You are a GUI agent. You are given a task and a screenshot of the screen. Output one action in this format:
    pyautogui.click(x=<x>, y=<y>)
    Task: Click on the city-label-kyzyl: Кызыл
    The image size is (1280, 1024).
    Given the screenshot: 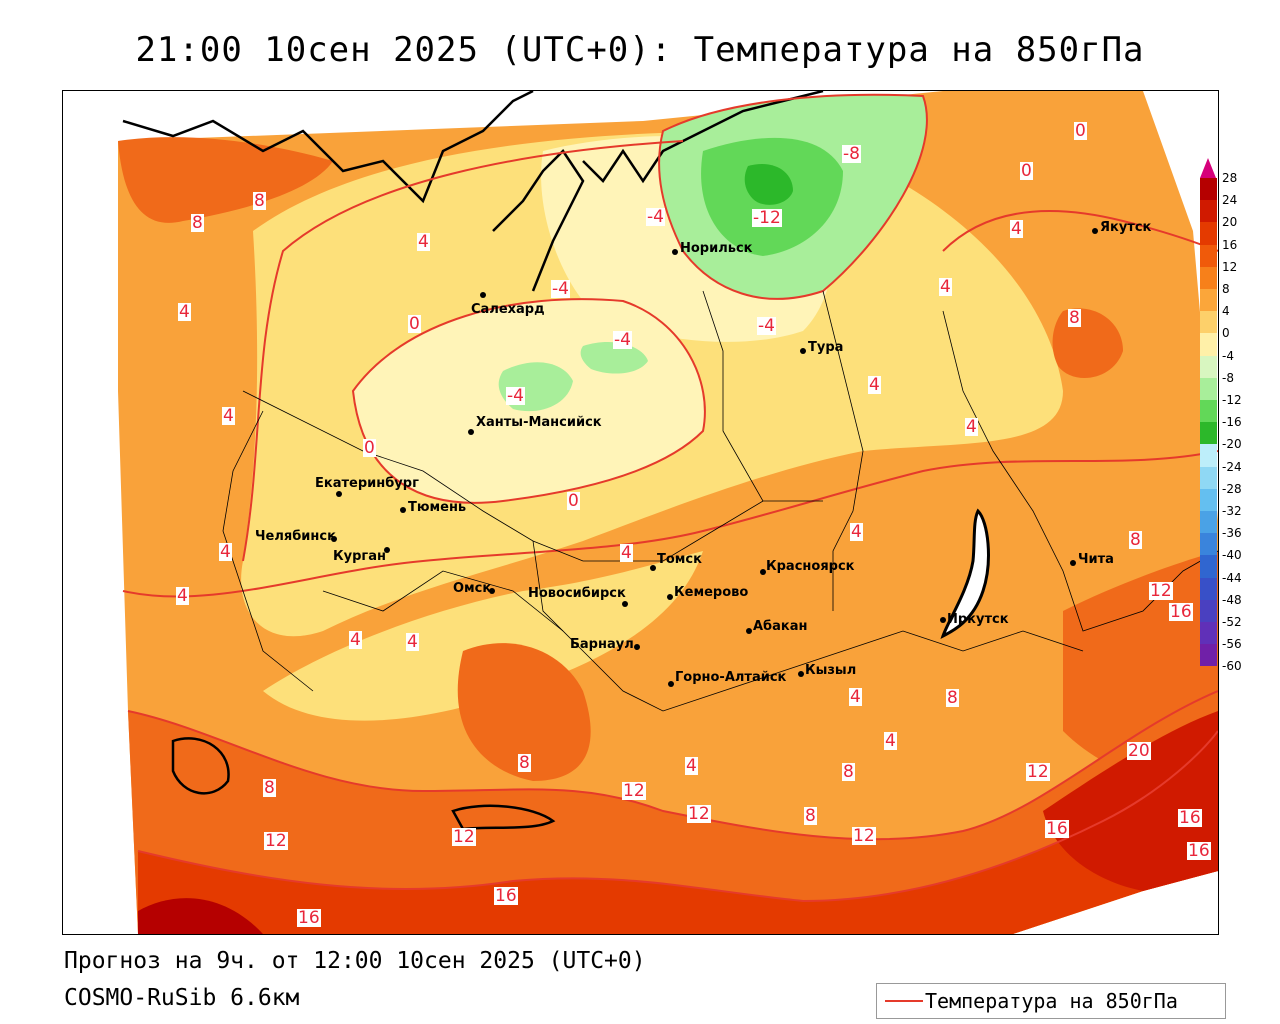 What is the action you would take?
    pyautogui.click(x=831, y=670)
    